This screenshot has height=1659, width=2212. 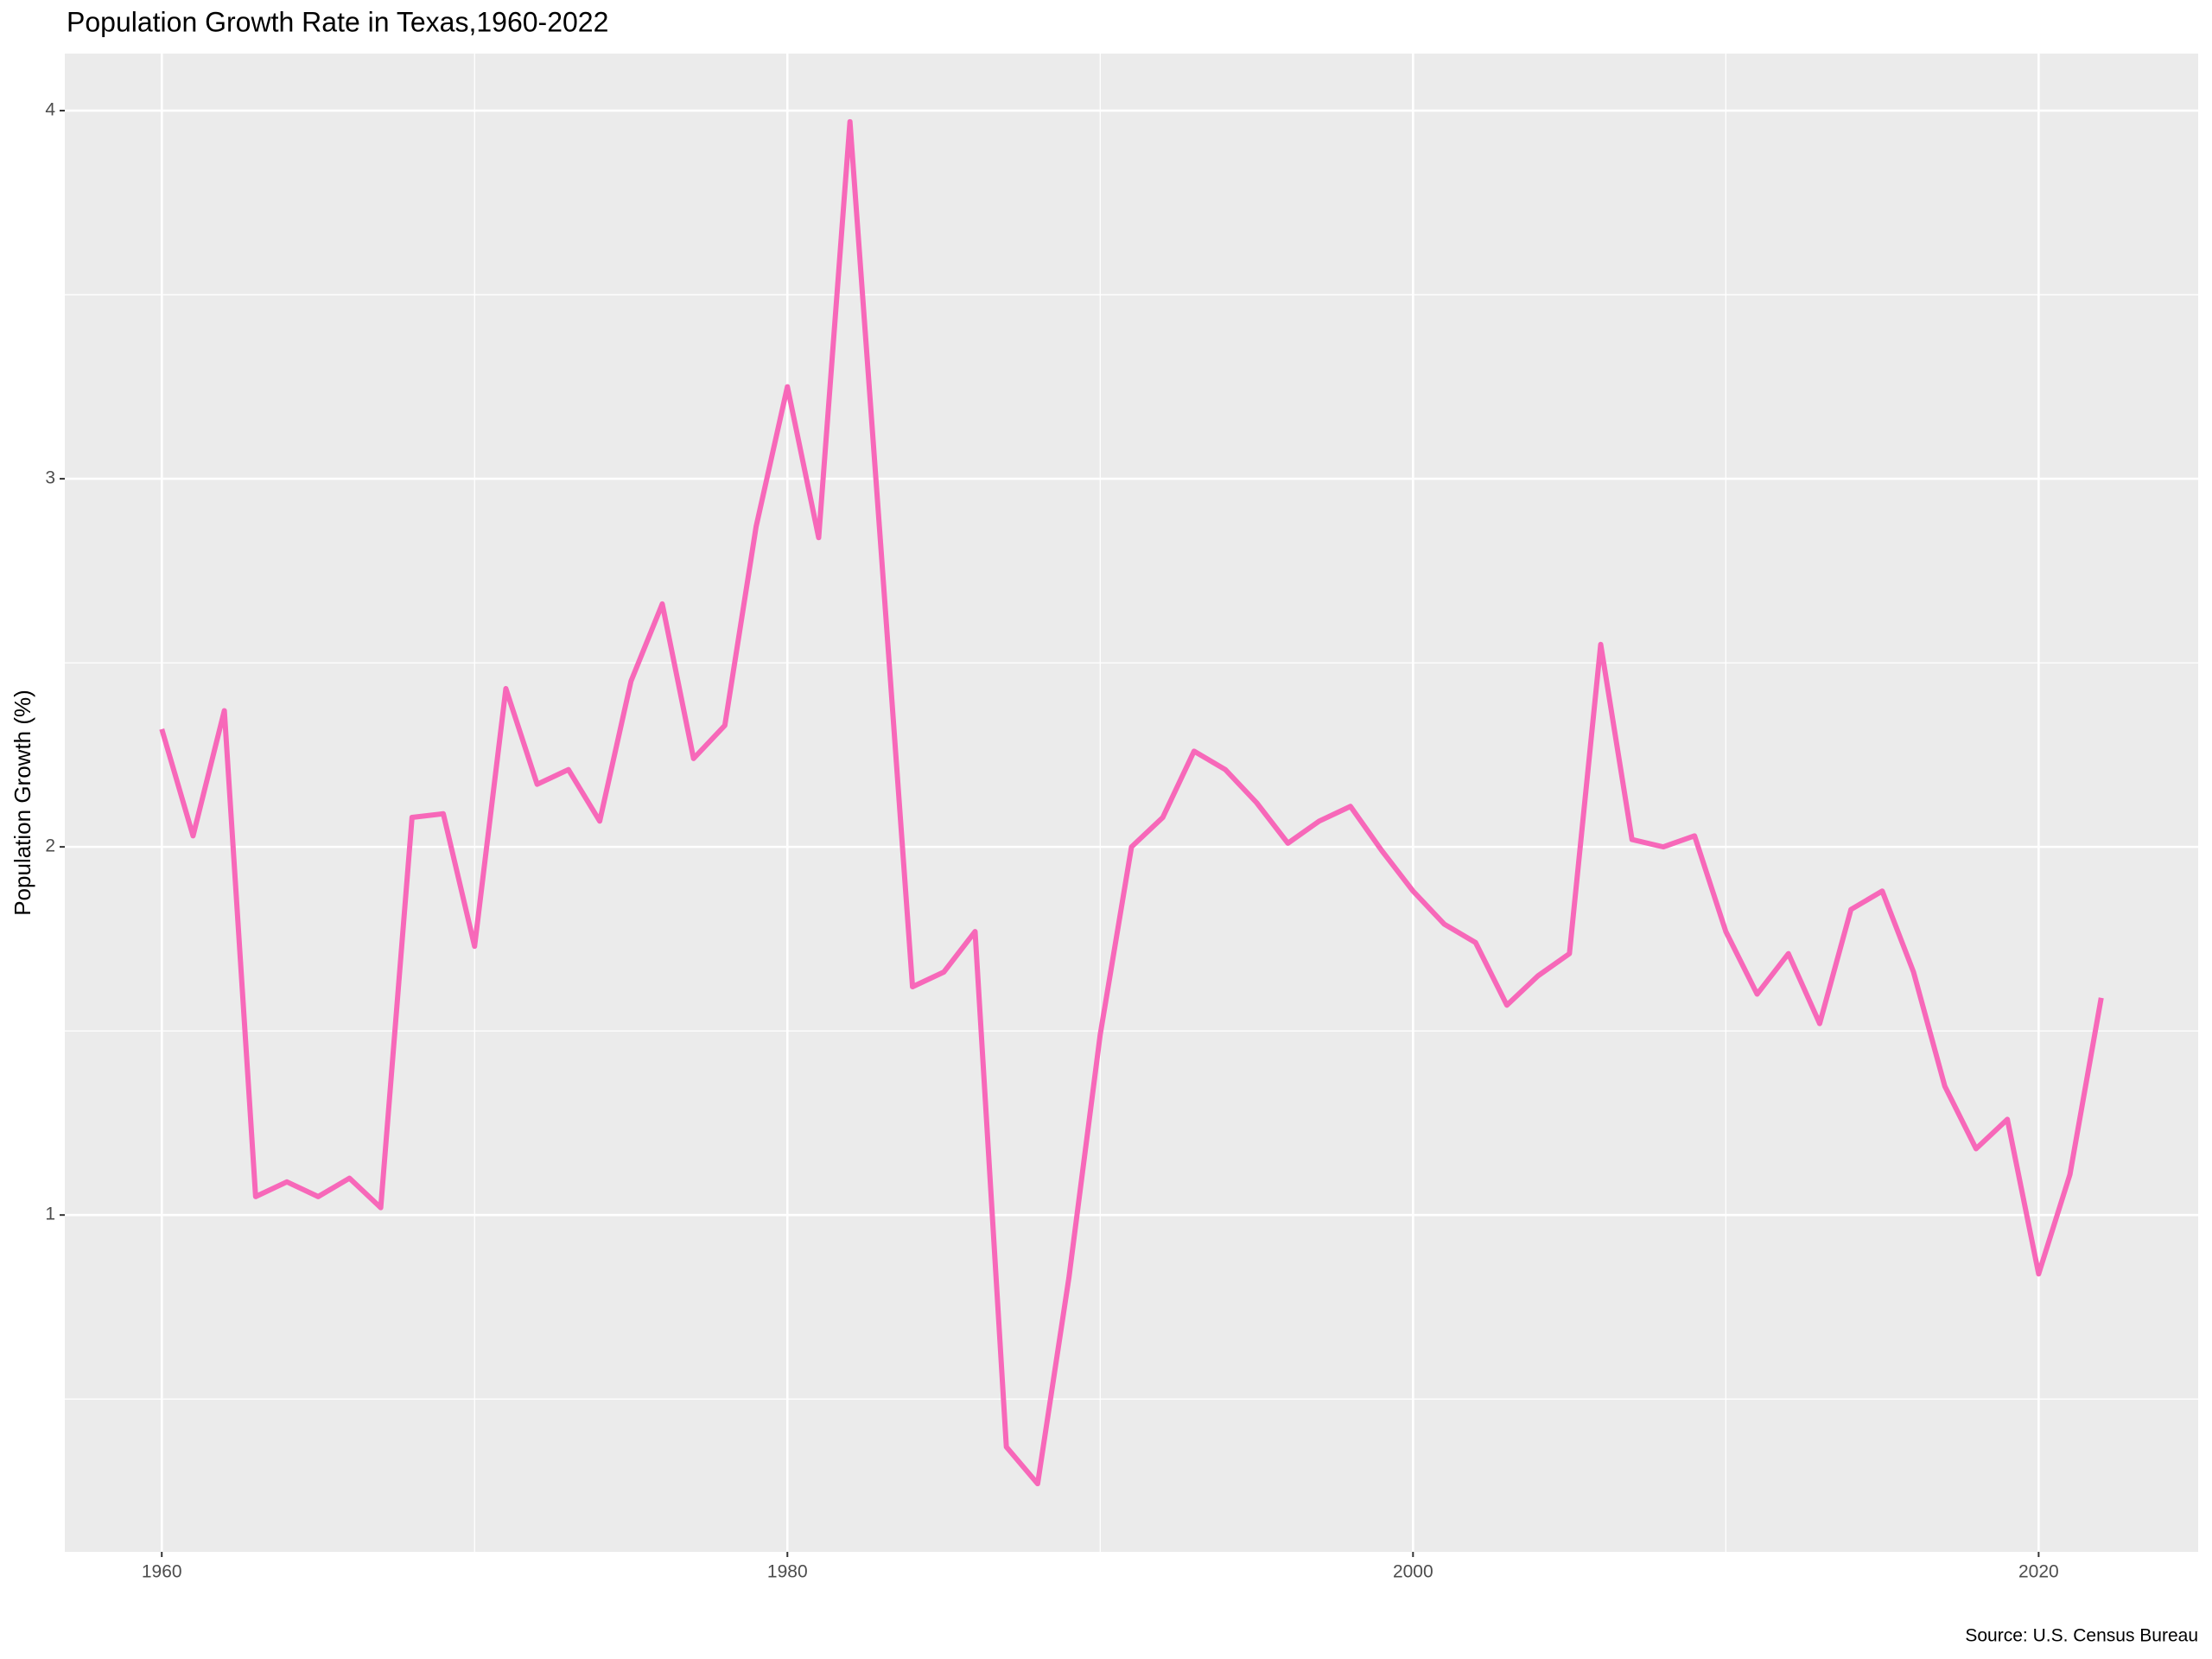 I want to click on x-tick-label: 1980, so click(x=787, y=1572).